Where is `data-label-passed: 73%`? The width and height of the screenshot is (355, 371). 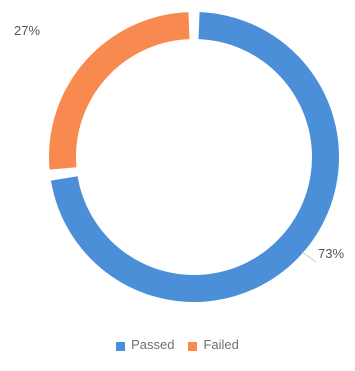
data-label-passed: 73% is located at coordinates (331, 253).